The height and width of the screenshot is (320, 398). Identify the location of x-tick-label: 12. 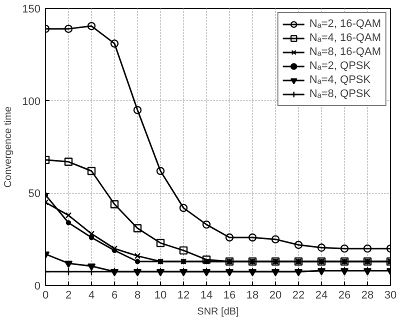
(183, 296).